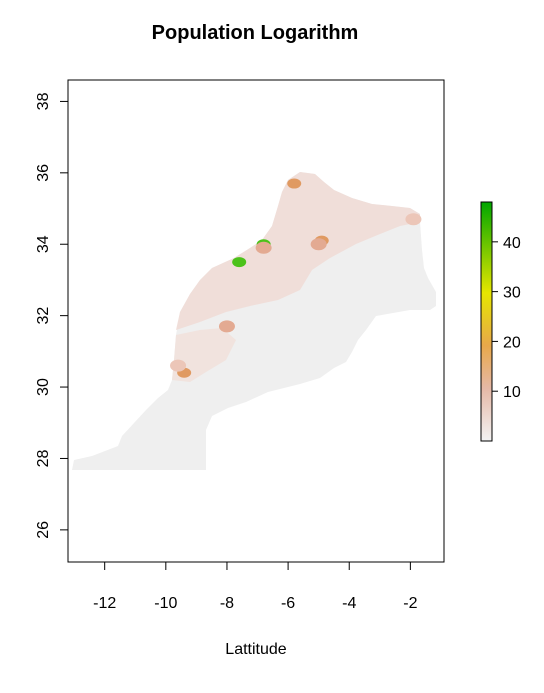  What do you see at coordinates (43, 316) in the screenshot?
I see `y-tick-label: 32` at bounding box center [43, 316].